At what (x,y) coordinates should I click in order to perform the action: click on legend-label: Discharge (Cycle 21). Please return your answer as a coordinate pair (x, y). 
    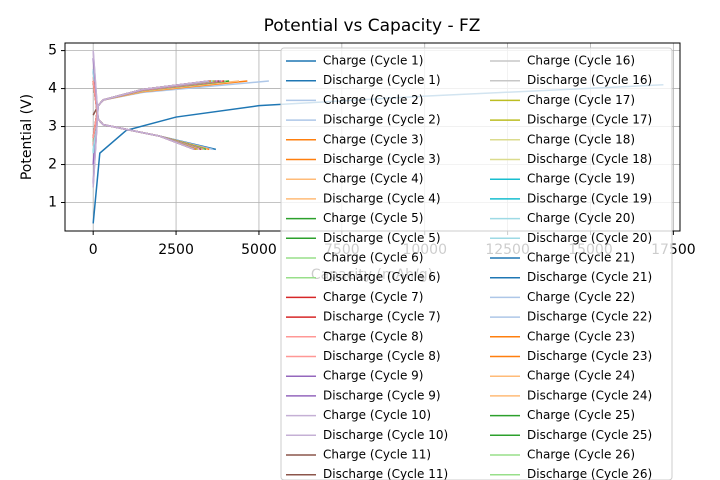
    Looking at the image, I should click on (589, 277).